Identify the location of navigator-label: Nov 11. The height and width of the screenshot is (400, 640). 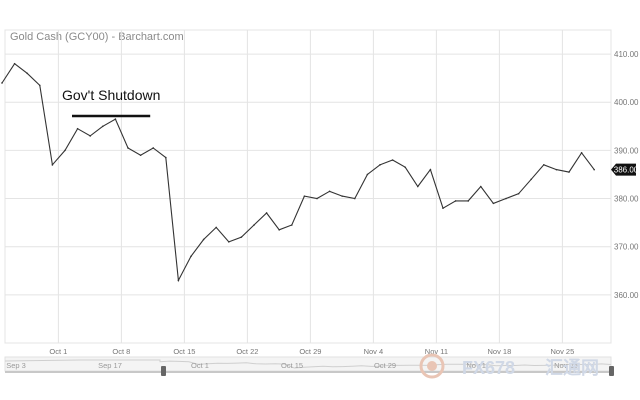
(477, 365).